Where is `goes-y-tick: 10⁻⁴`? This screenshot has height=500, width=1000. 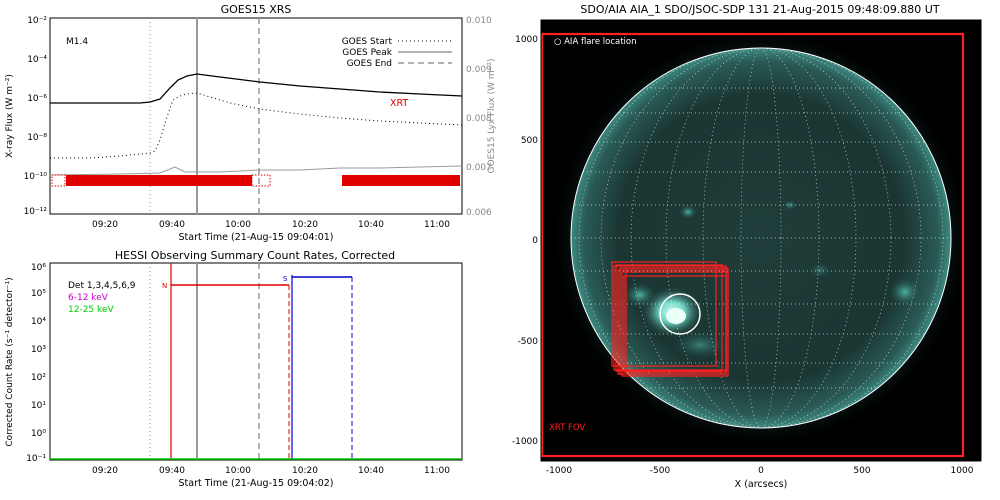
goes-y-tick: 10⁻⁴ is located at coordinates (37, 60).